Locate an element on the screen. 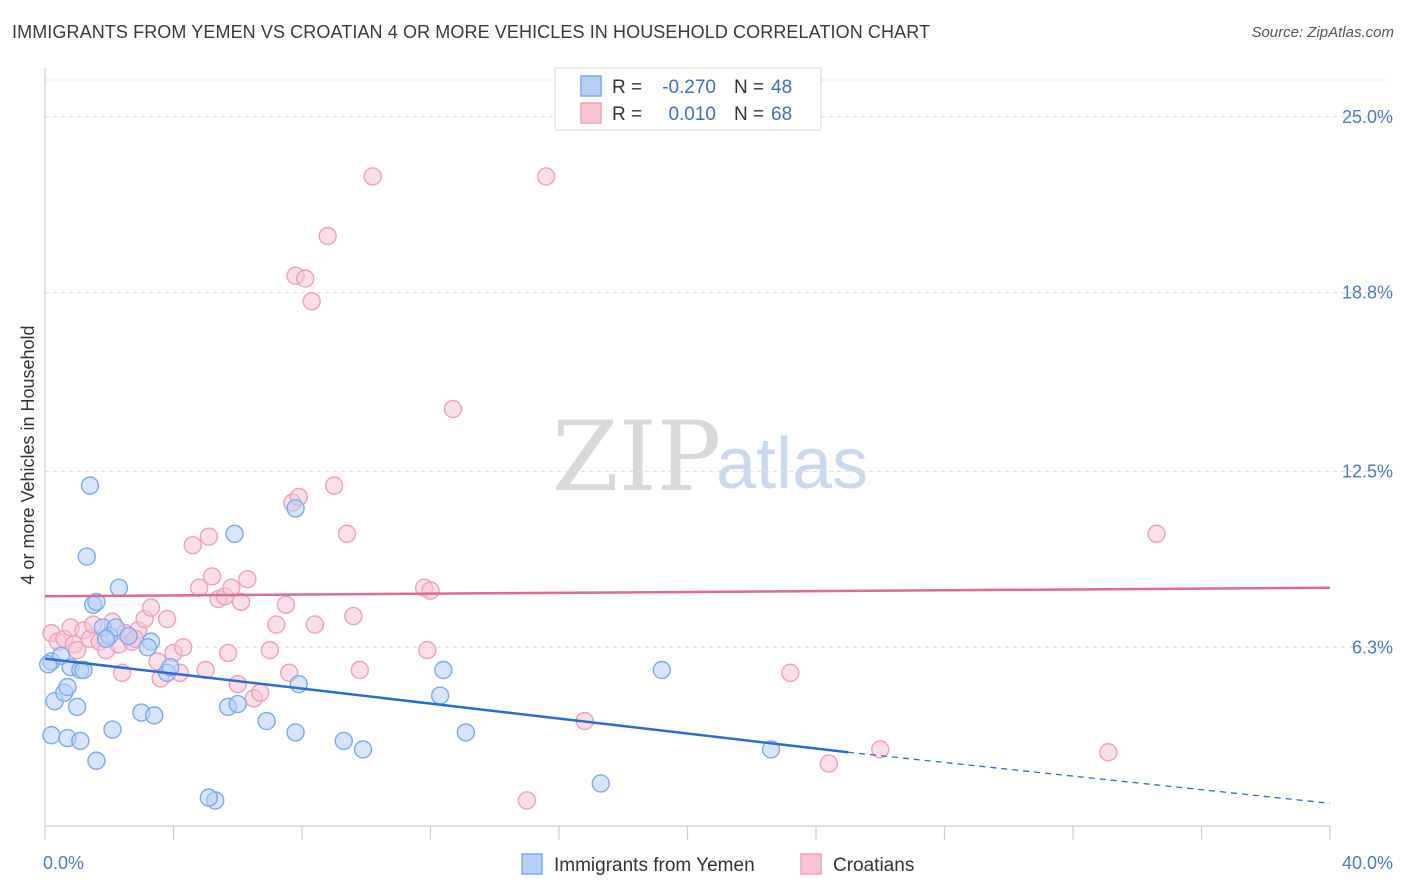  legend-n-label-croatians: N = is located at coordinates (749, 114).